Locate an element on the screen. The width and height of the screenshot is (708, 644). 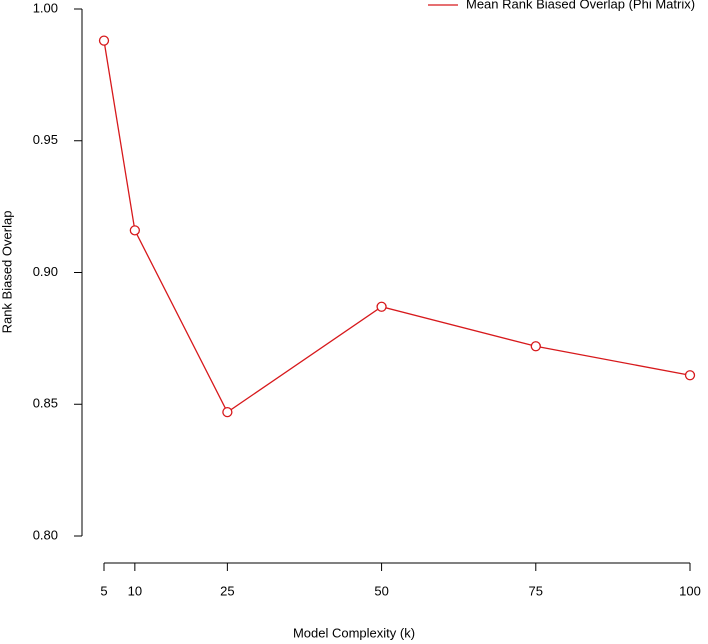
x-axis-label: Model Complexity (k) is located at coordinates (354, 632).